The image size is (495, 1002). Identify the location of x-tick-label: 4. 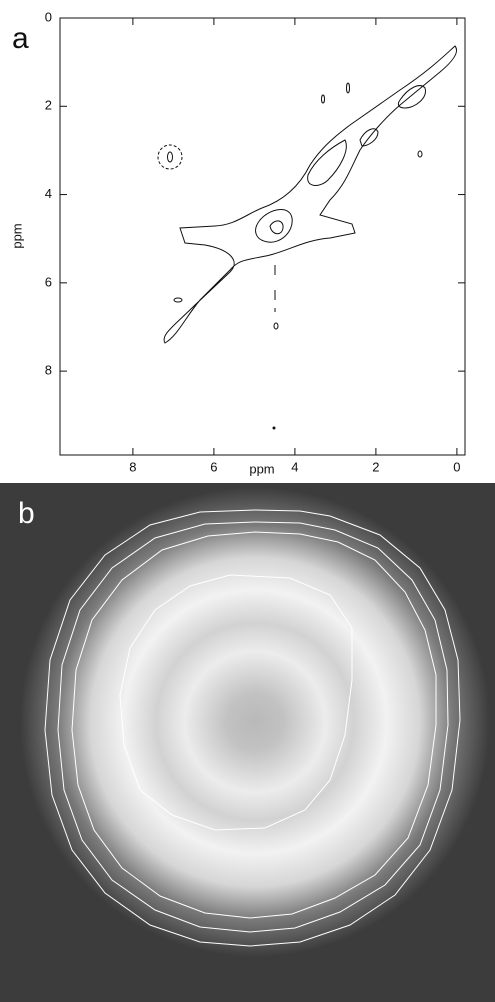
(294, 466).